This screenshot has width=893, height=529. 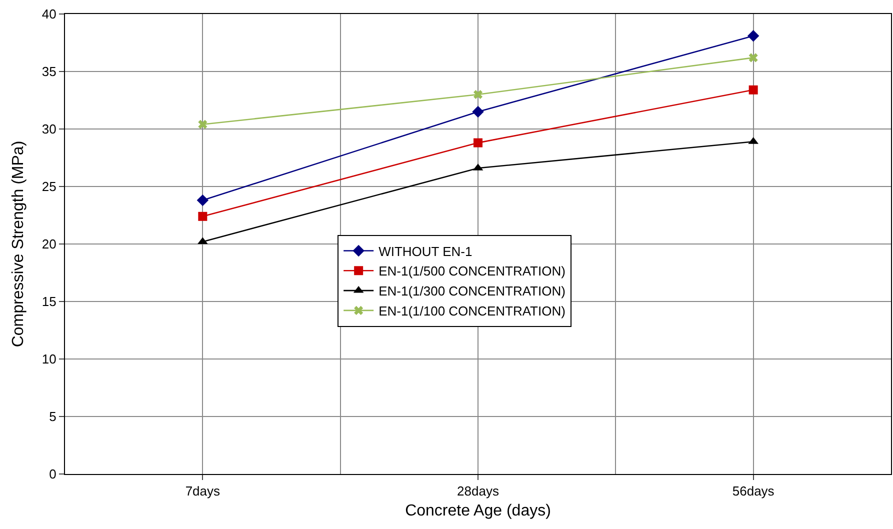 I want to click on y-tick-label: 20, so click(x=49, y=244).